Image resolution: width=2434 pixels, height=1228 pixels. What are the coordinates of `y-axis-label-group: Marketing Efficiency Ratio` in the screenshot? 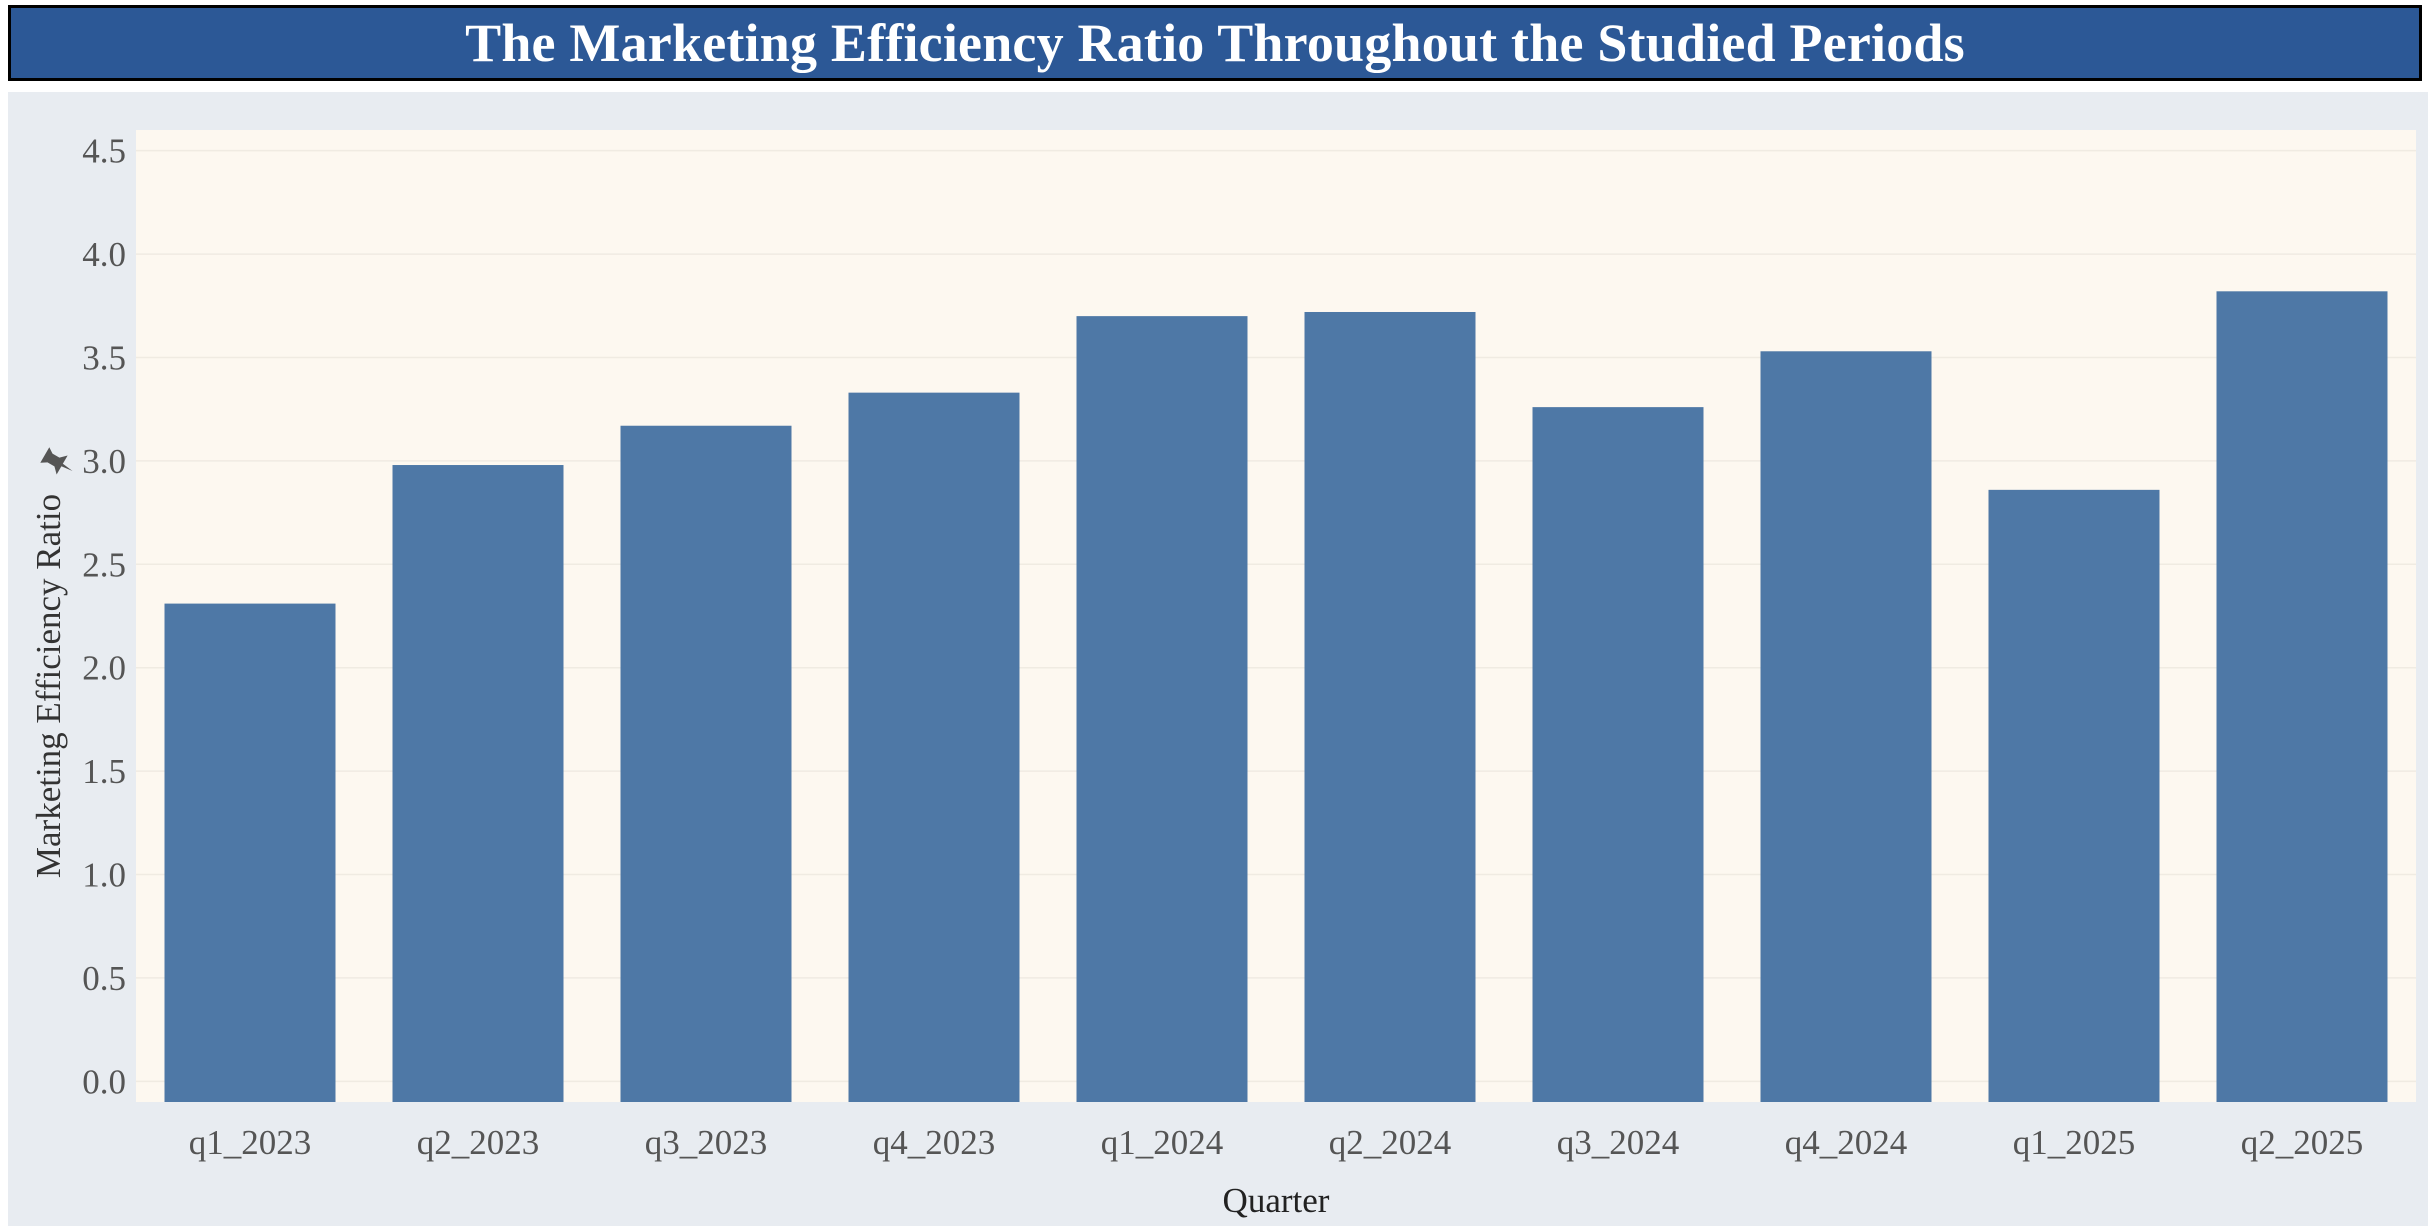 It's located at (53, 661).